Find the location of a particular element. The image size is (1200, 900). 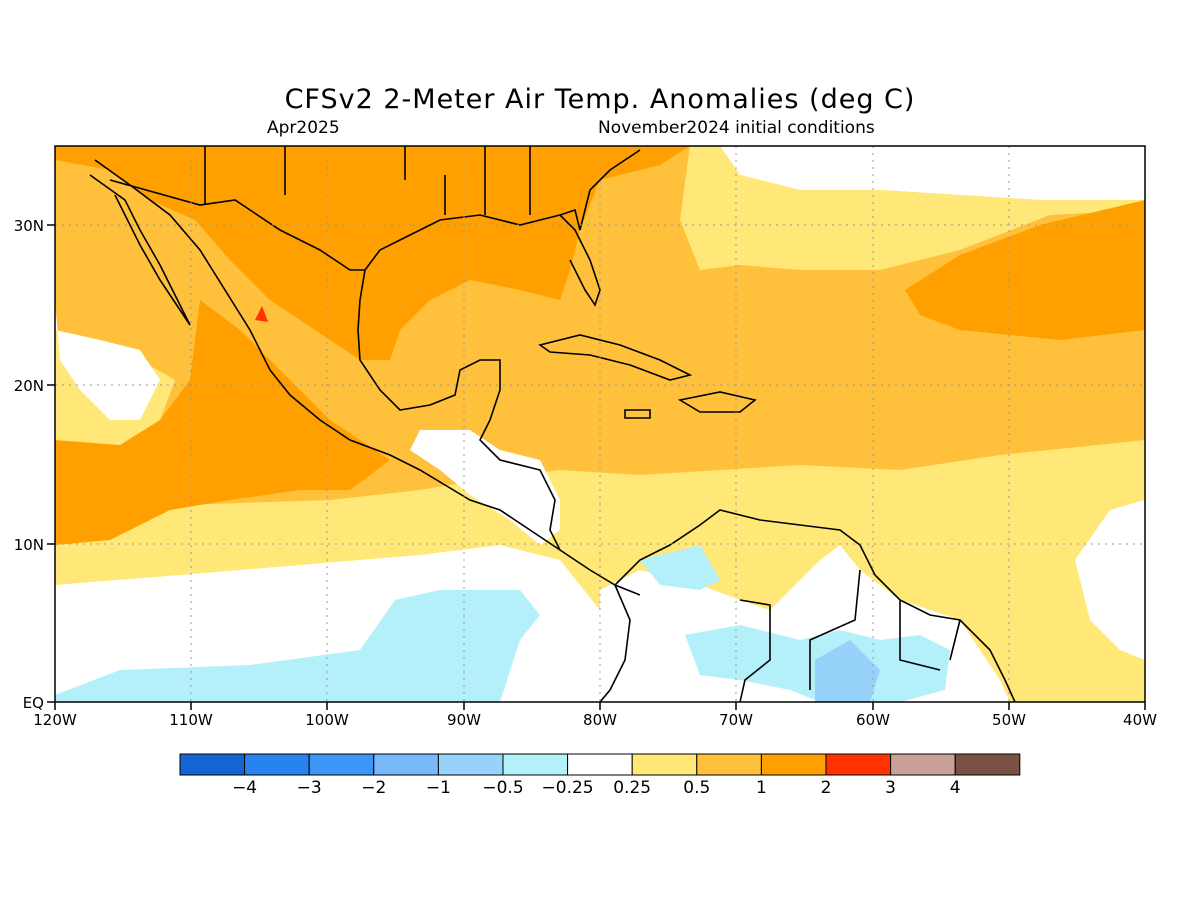

anomaly-region-1-2-mexico is located at coordinates (372, 253).